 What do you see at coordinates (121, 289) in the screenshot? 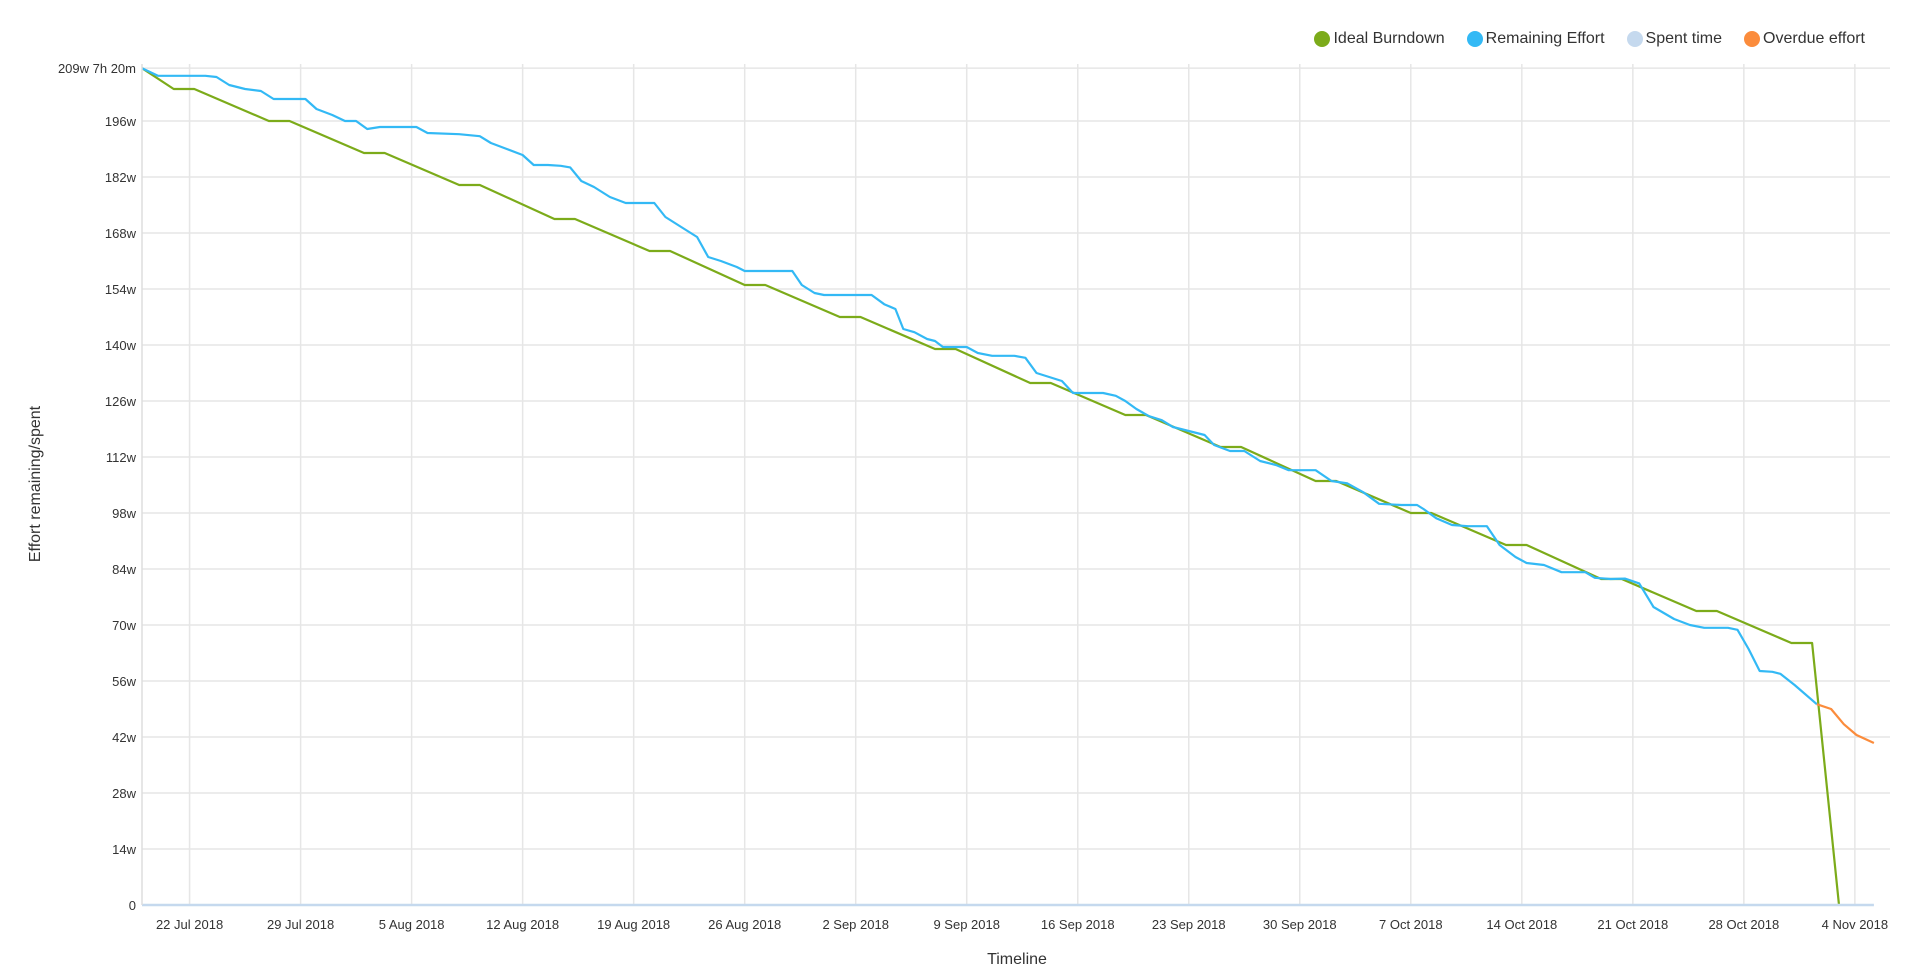
I see `y-tick-label: 154w` at bounding box center [121, 289].